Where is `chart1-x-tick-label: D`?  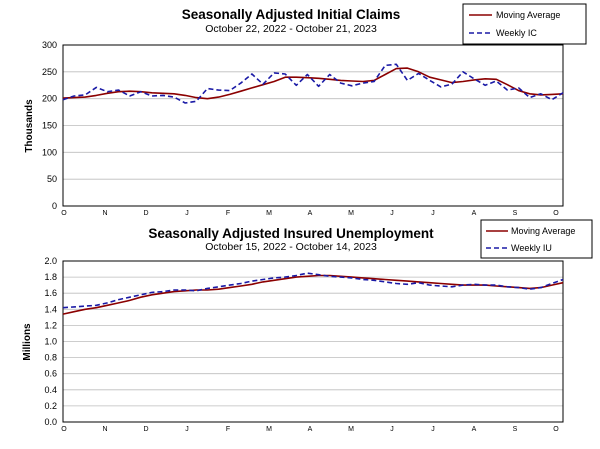
chart1-x-tick-label: D is located at coordinates (145, 213).